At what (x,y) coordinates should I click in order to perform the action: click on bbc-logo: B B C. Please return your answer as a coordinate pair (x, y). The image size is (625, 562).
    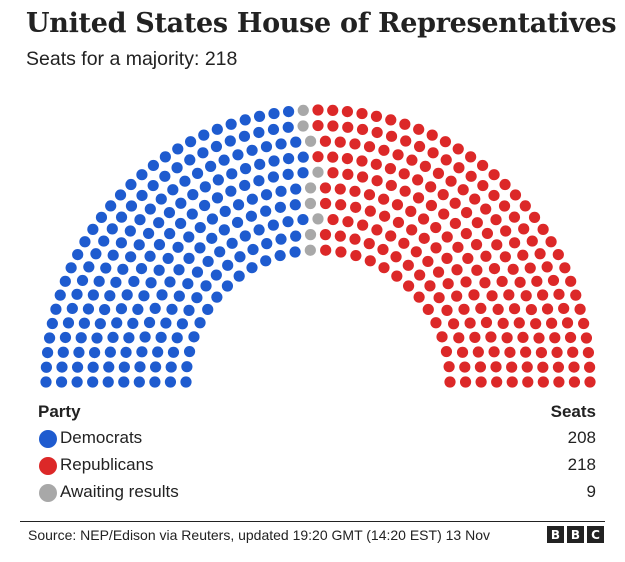
    Looking at the image, I should click on (575, 534).